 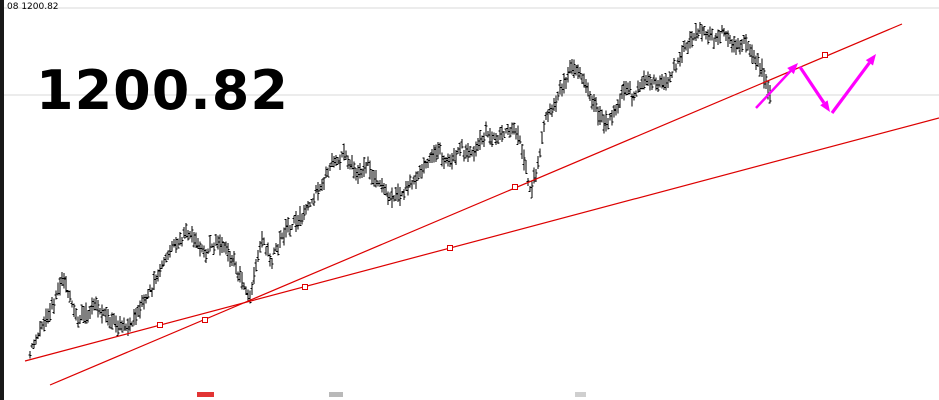 I want to click on window-left-edge, so click(x=2, y=200).